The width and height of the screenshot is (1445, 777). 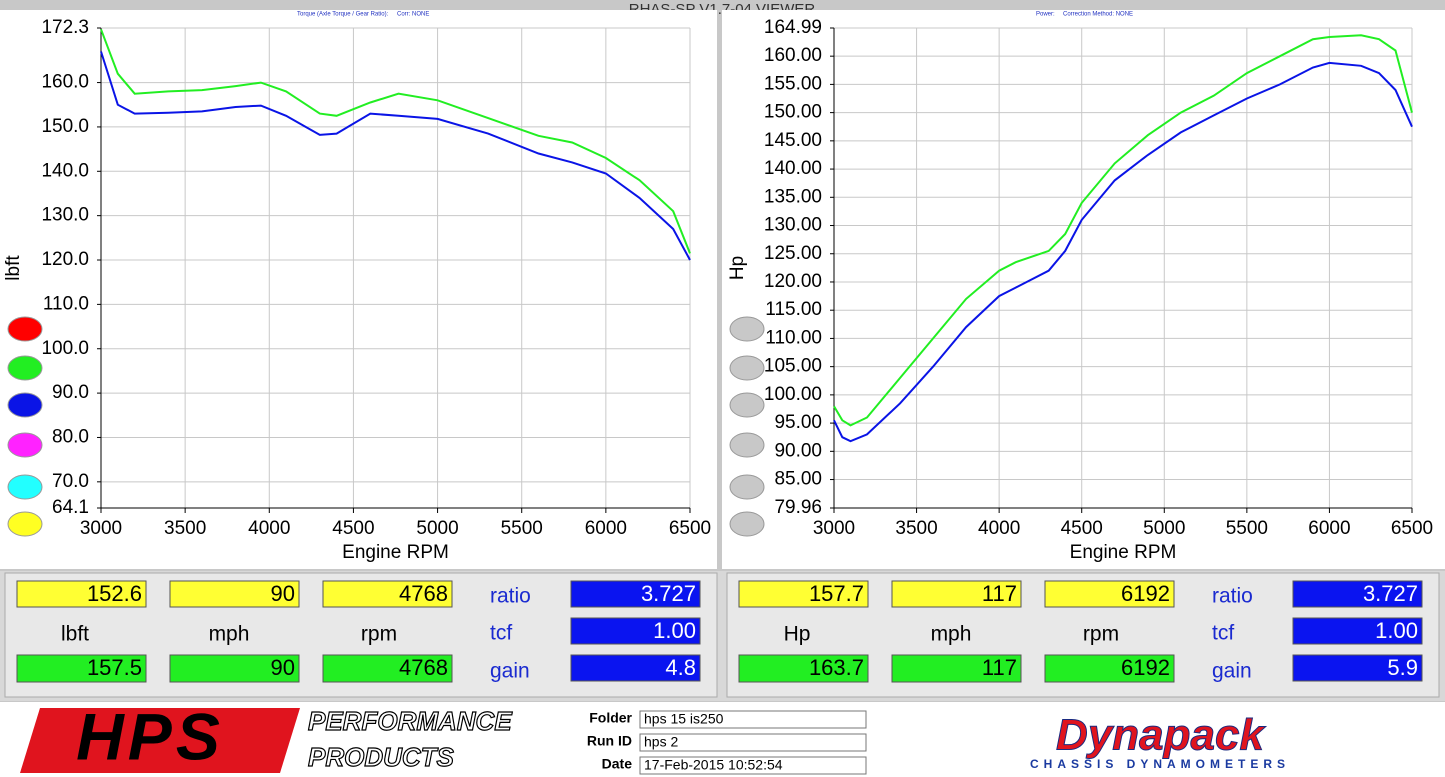 What do you see at coordinates (65, 170) in the screenshot?
I see `y-tick-label: 140.0` at bounding box center [65, 170].